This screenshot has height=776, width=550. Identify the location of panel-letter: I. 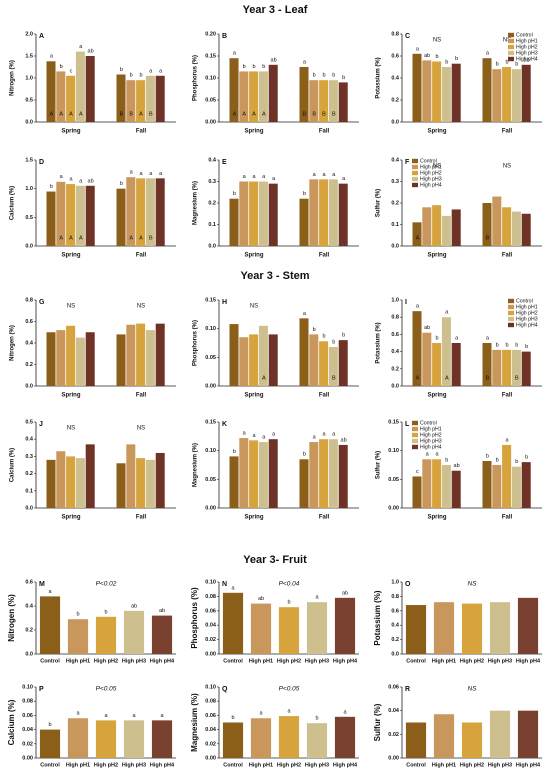
(406, 302).